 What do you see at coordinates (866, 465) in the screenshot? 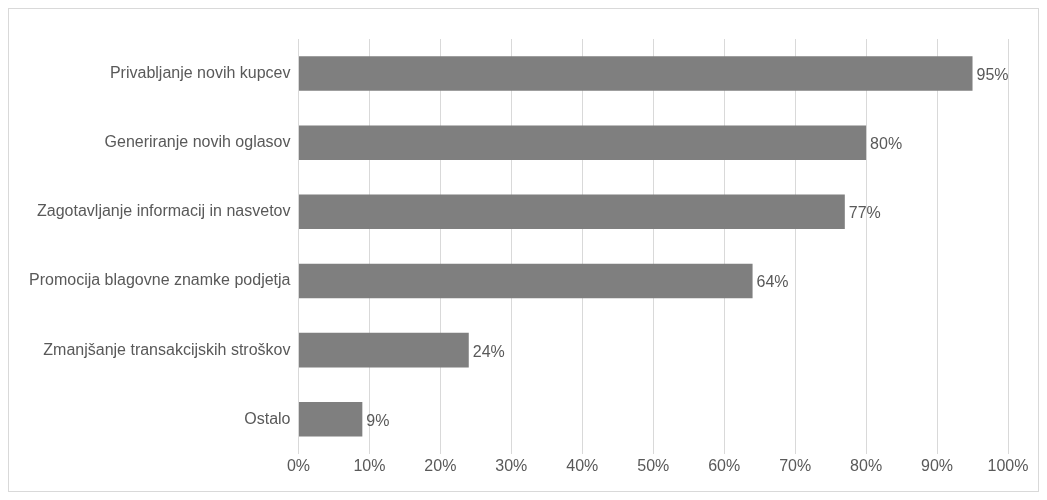
I see `x-tick-label: 80%` at bounding box center [866, 465].